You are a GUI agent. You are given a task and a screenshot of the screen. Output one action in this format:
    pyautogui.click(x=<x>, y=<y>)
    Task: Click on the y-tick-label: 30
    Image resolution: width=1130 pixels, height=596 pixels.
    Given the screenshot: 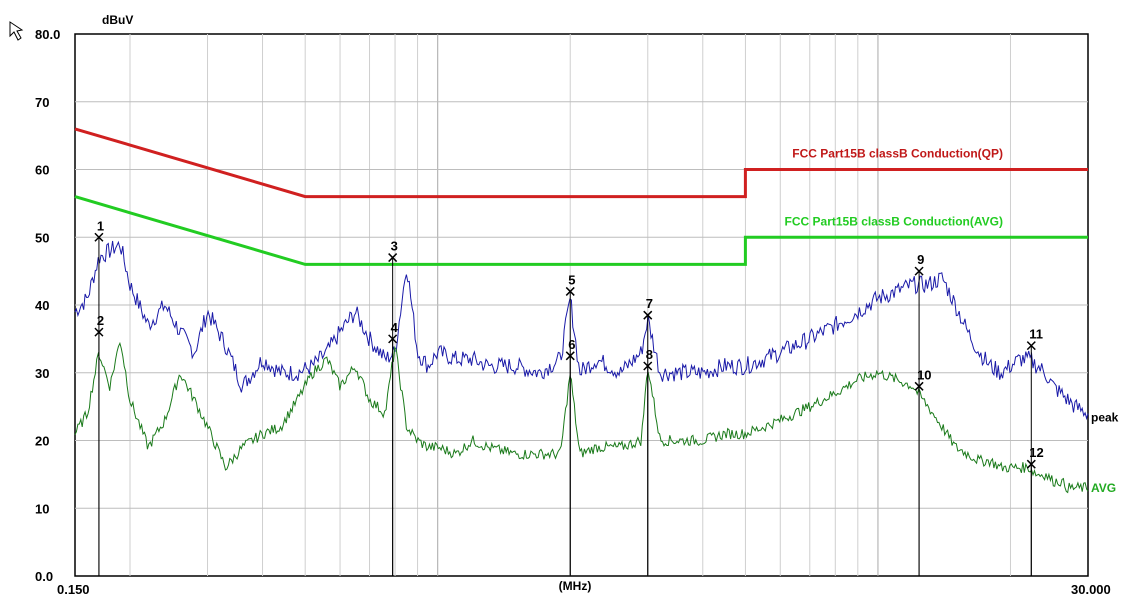 What is the action you would take?
    pyautogui.click(x=42, y=373)
    